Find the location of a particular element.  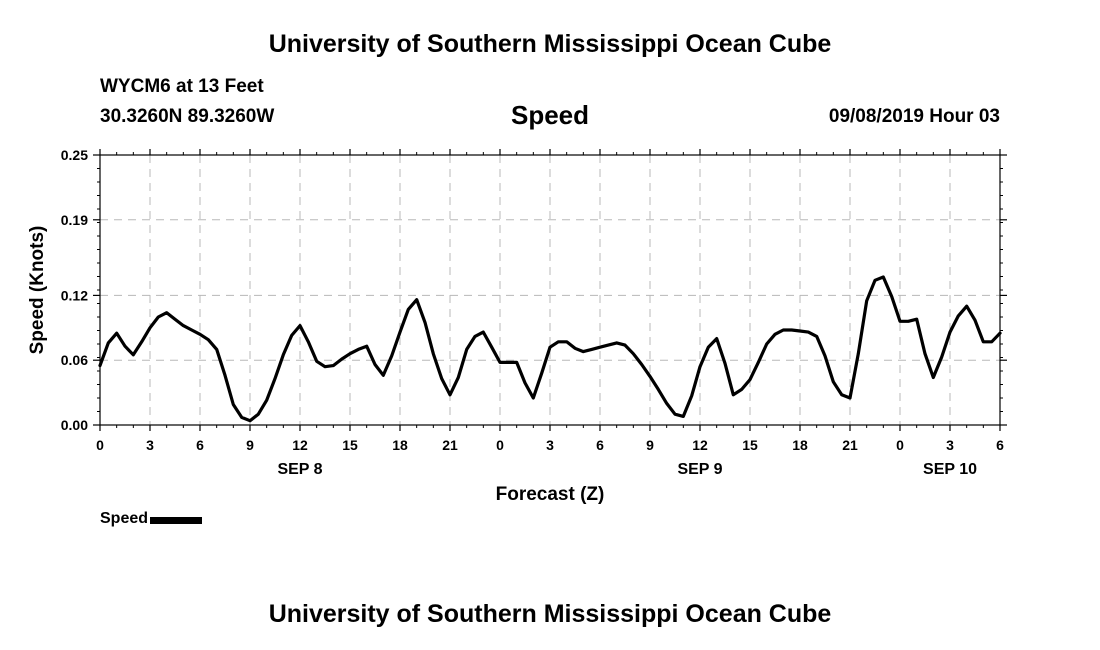

y-tick-label: 0.12 is located at coordinates (74, 295).